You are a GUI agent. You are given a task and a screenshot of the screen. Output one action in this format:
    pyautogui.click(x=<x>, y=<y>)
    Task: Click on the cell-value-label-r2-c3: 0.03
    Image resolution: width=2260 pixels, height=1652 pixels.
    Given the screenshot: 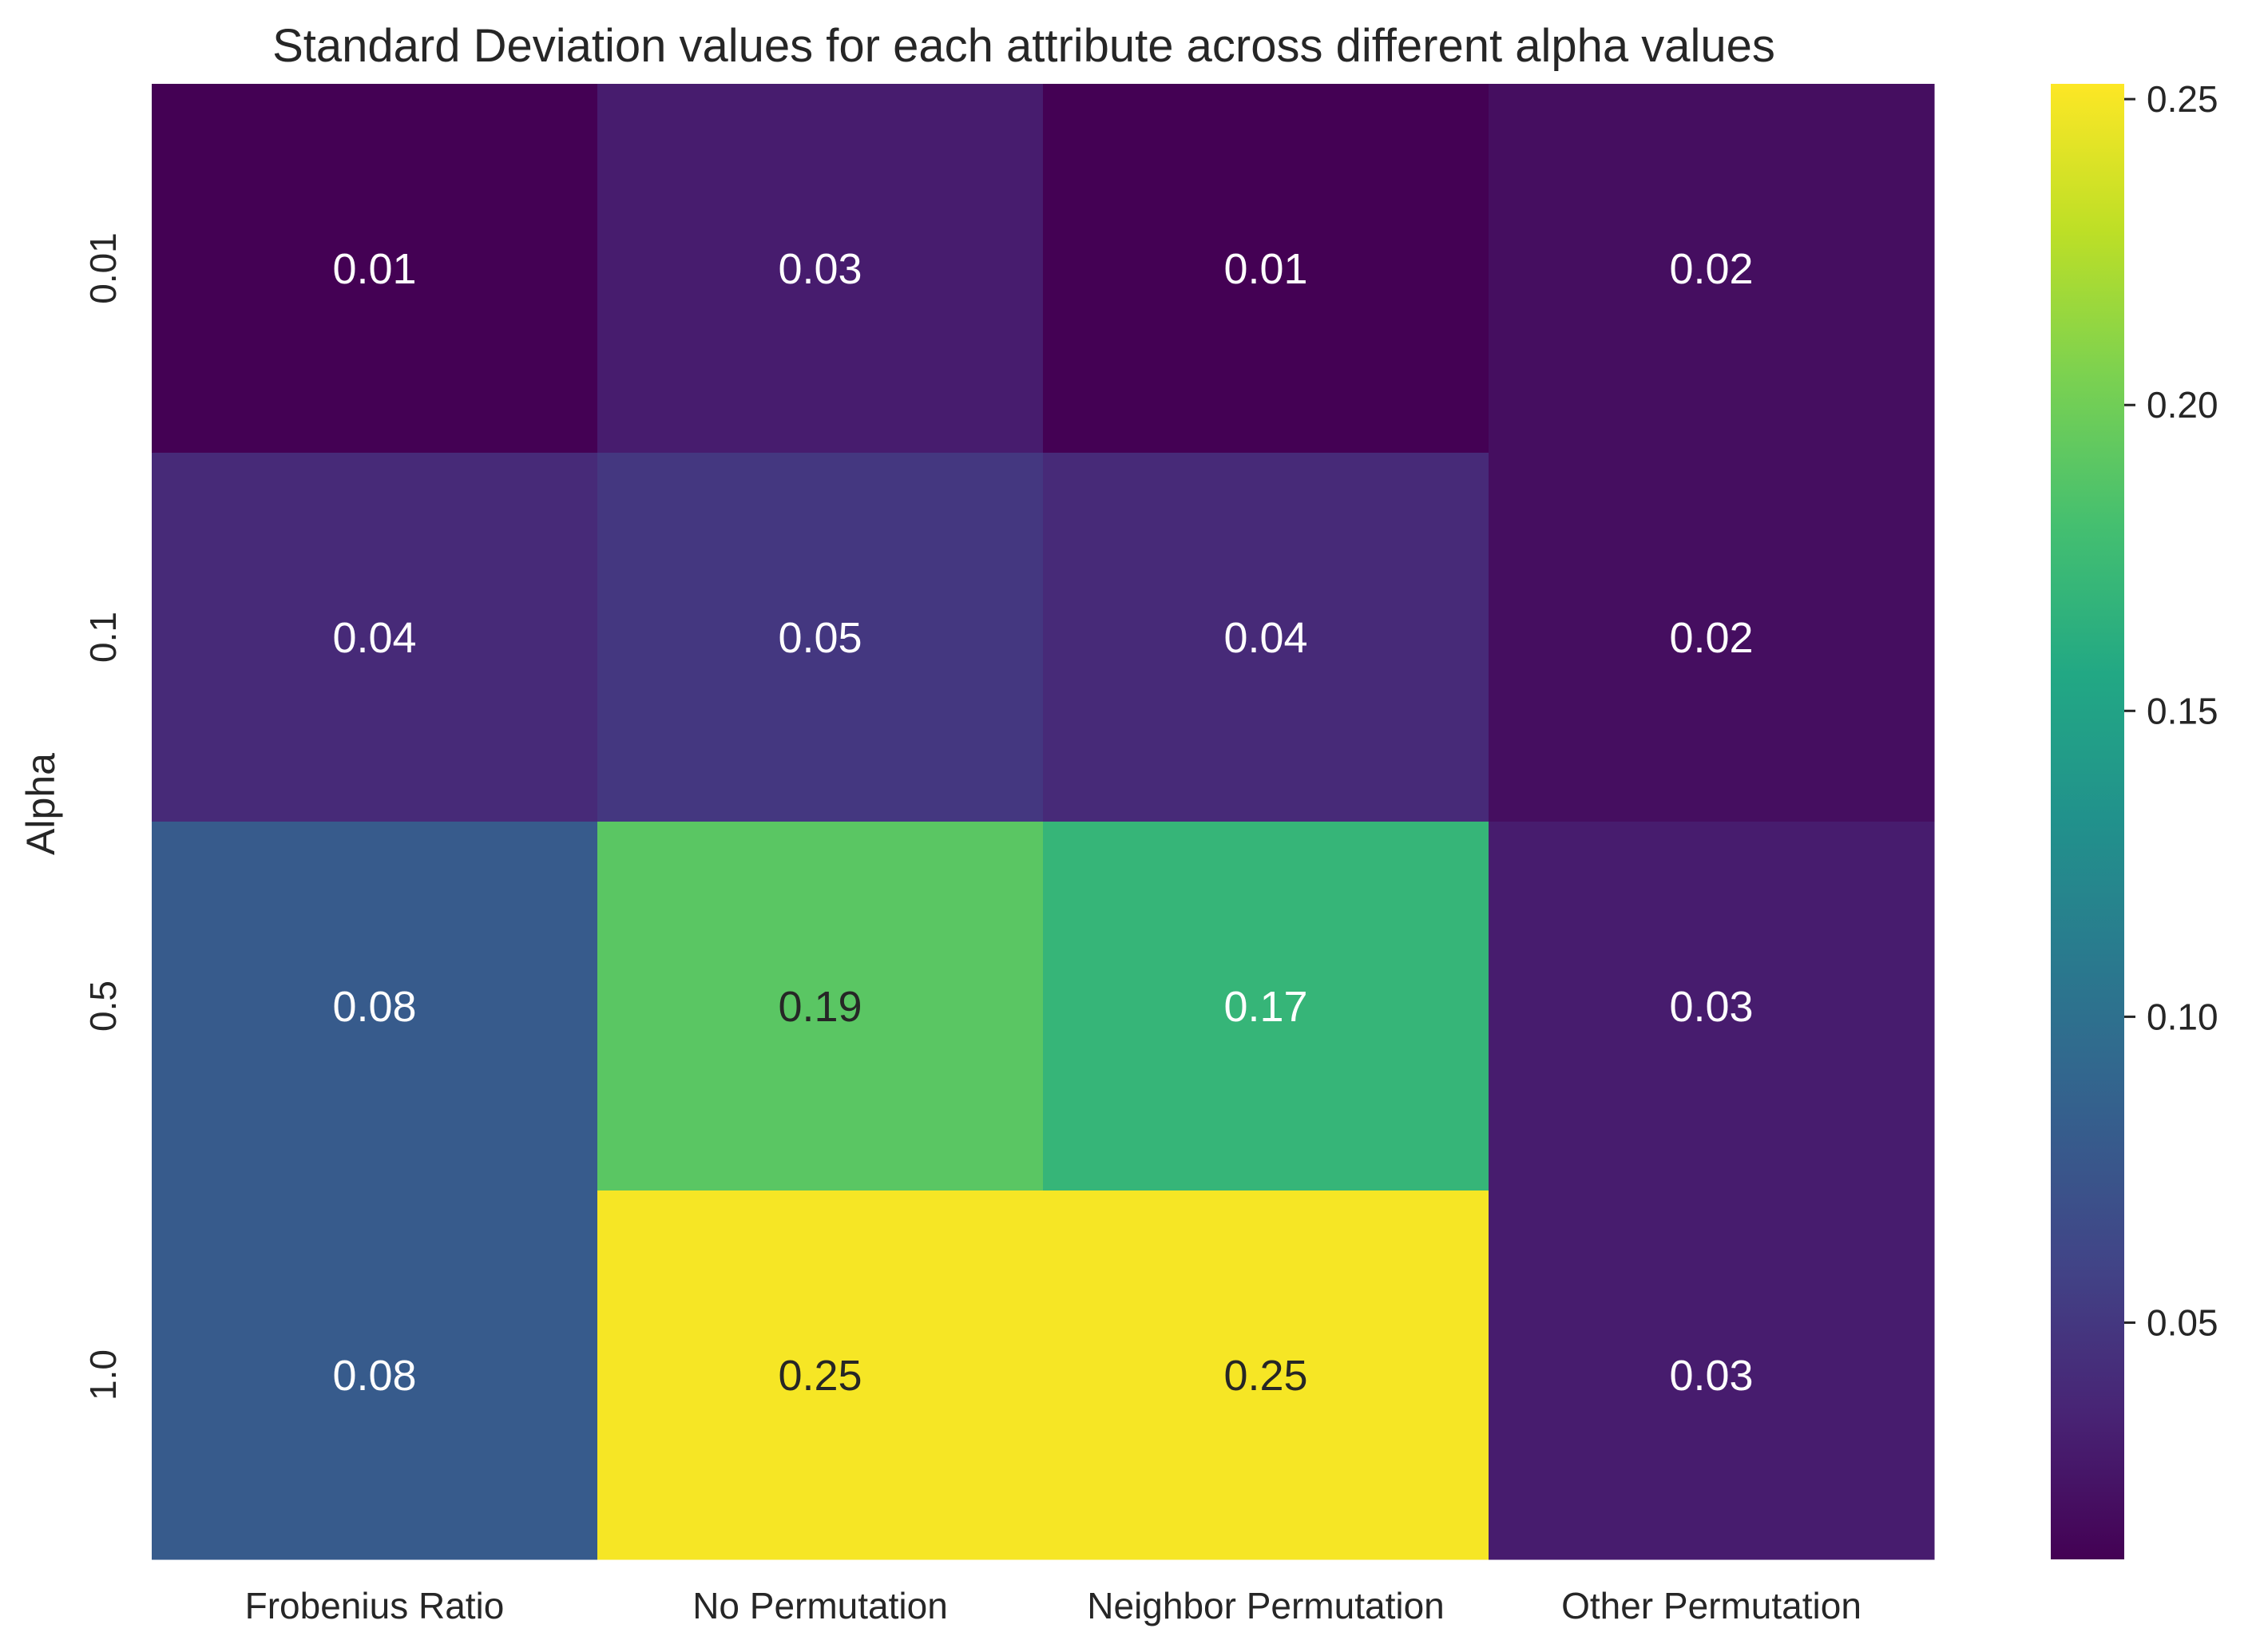 What is the action you would take?
    pyautogui.click(x=1711, y=1007)
    